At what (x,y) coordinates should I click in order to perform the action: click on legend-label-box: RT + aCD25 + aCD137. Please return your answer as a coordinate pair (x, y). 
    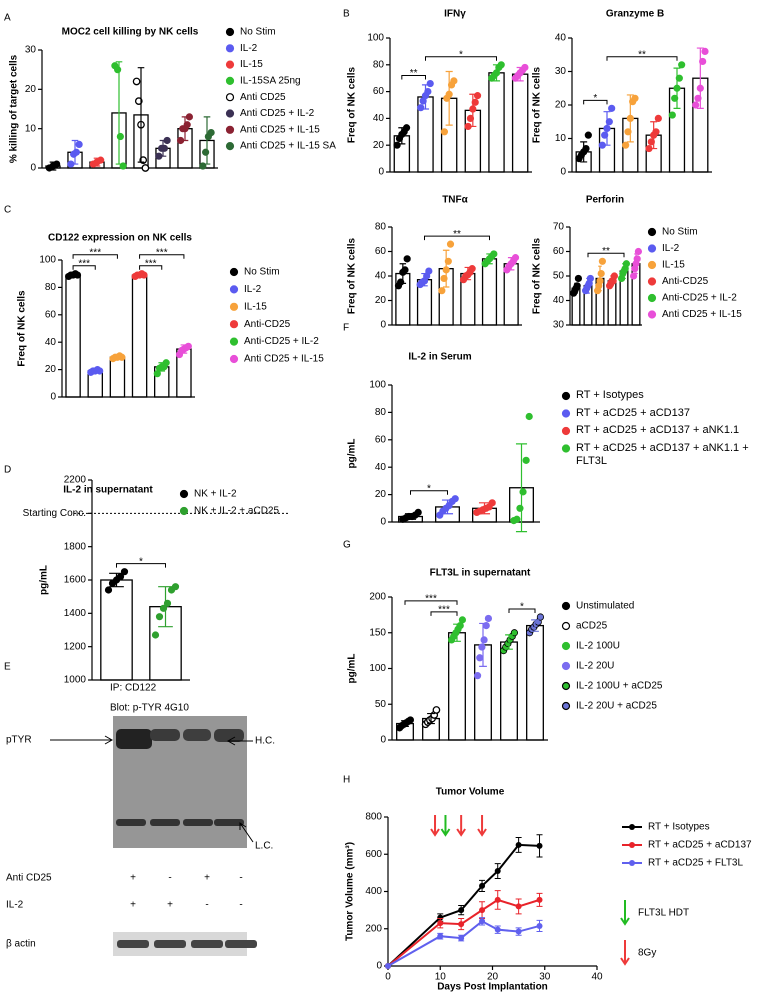
    Looking at the image, I should click on (633, 413).